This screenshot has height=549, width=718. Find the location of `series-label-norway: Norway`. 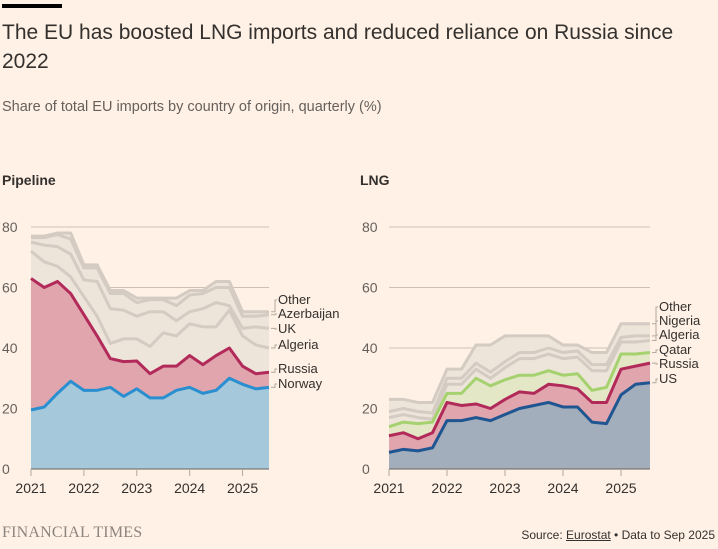

series-label-norway: Norway is located at coordinates (300, 383).